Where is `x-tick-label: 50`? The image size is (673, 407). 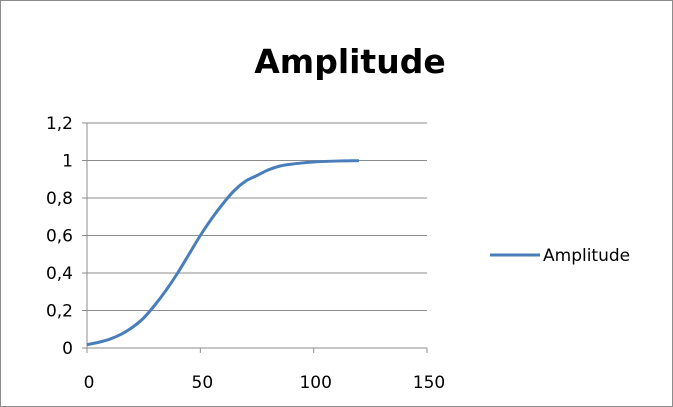 x-tick-label: 50 is located at coordinates (203, 383).